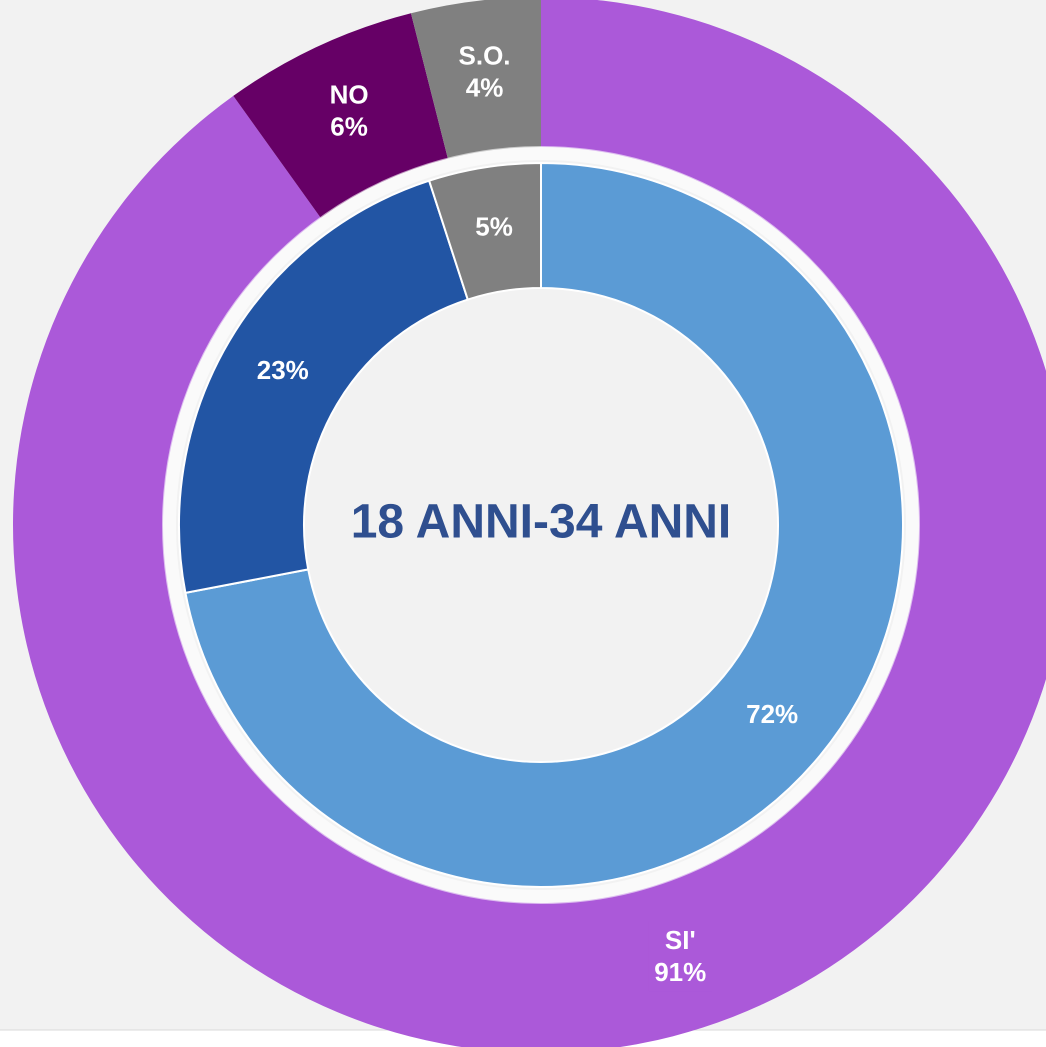 The width and height of the screenshot is (1046, 1047). Describe the element at coordinates (680, 940) in the screenshot. I see `category-label: SI'` at that location.